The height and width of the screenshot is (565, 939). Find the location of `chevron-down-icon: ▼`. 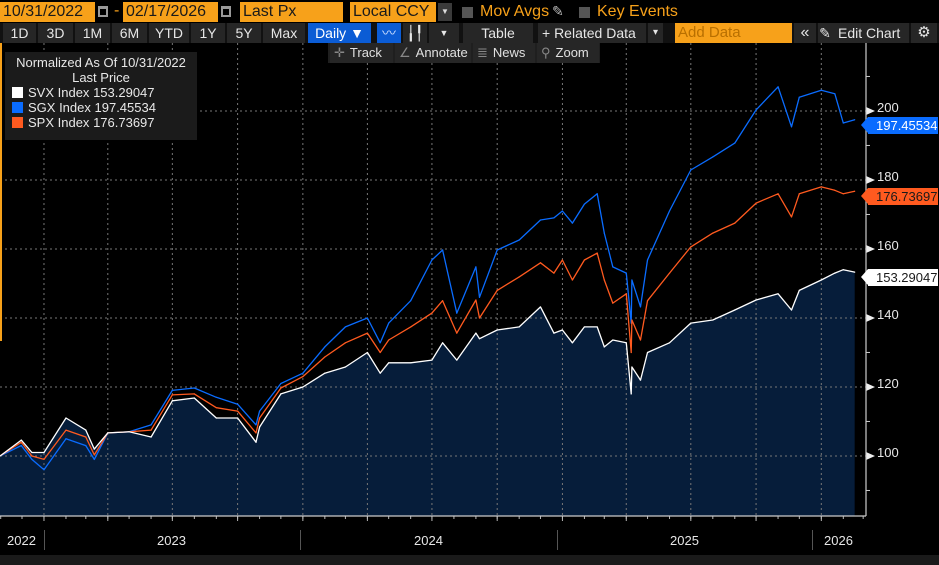

chevron-down-icon: ▼ is located at coordinates (445, 12).